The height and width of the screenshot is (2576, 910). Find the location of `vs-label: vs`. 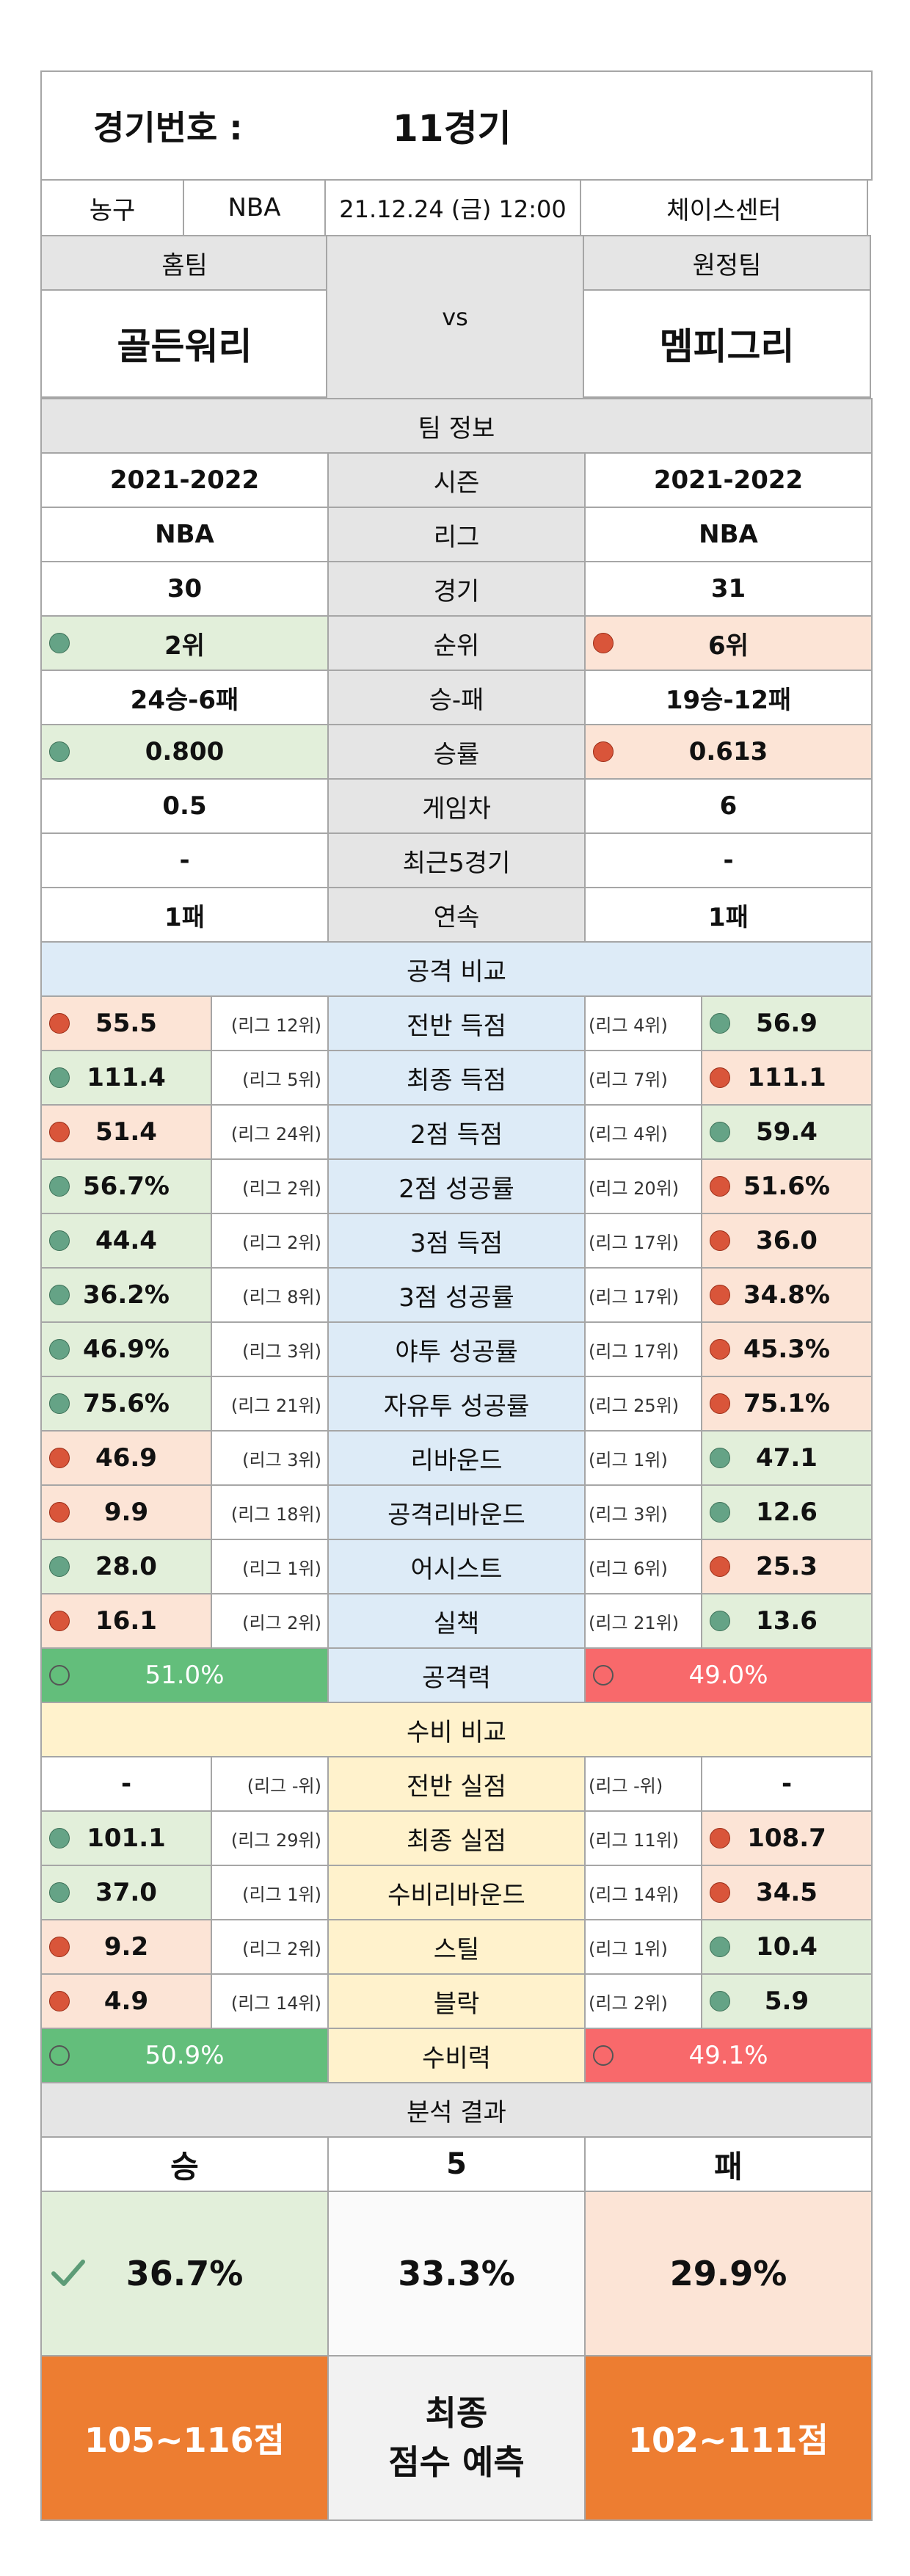

vs-label: vs is located at coordinates (455, 317).